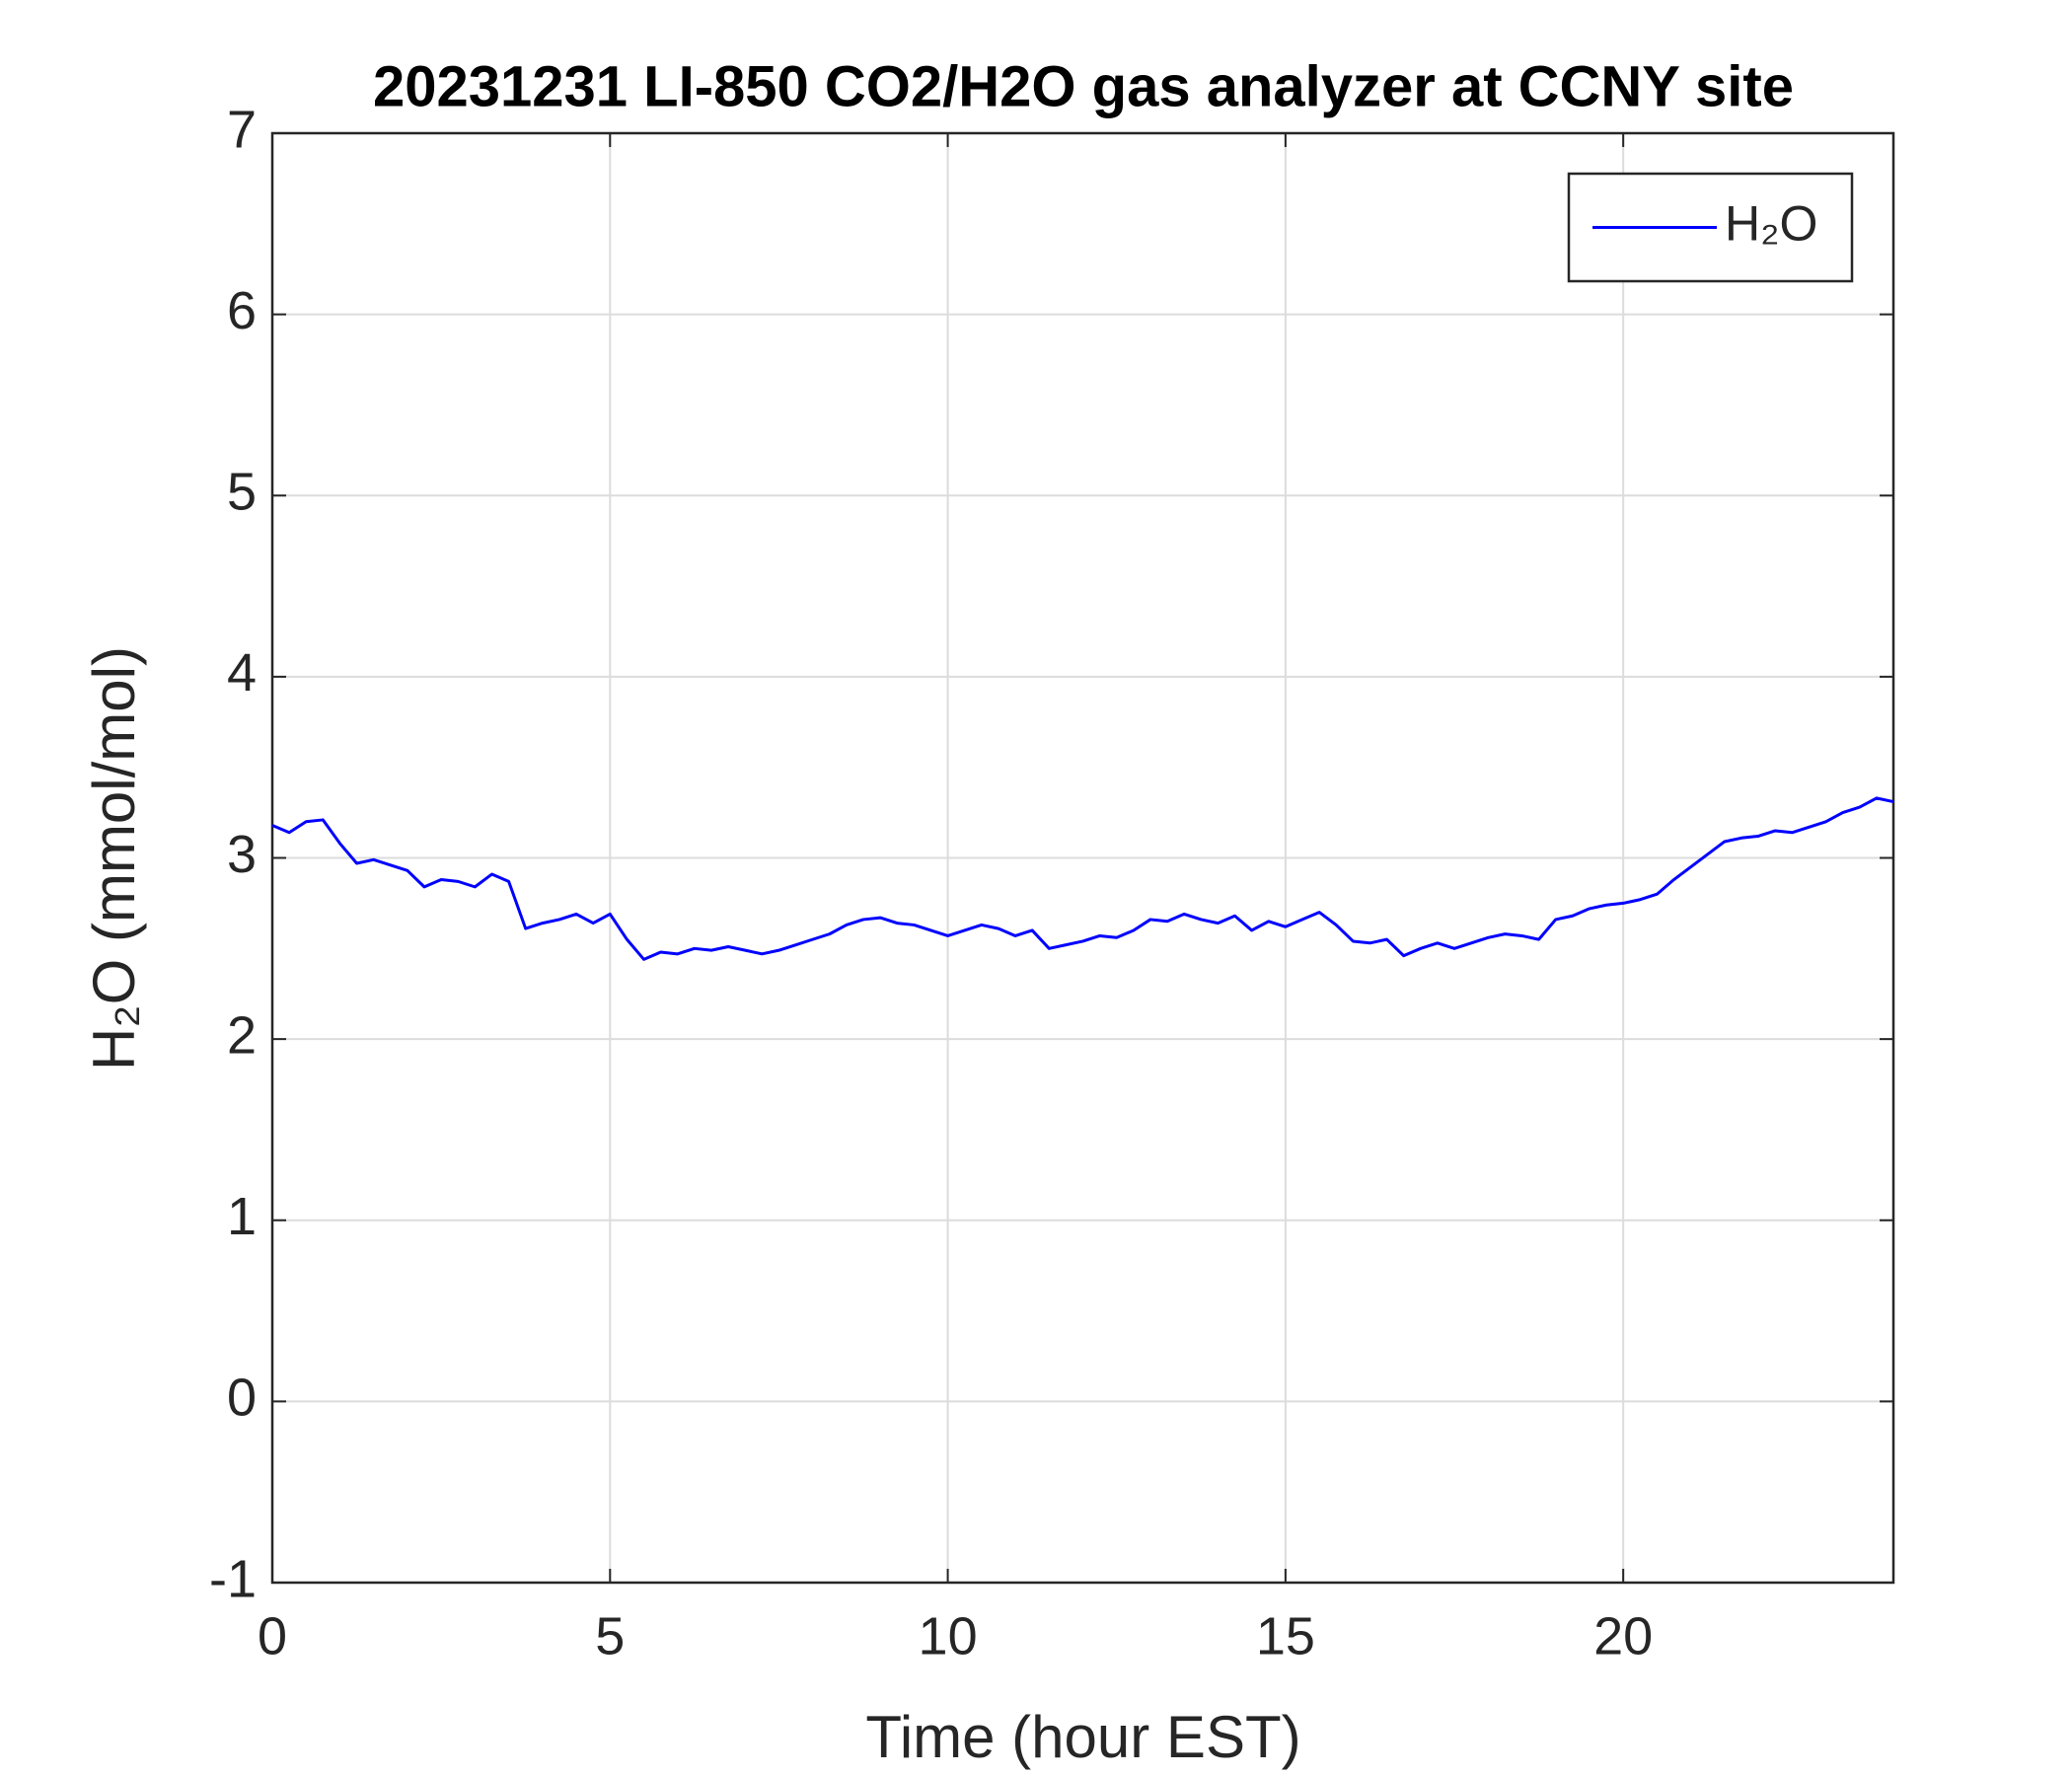 The height and width of the screenshot is (1776, 2072). Describe the element at coordinates (242, 129) in the screenshot. I see `y-tick-label: 7` at that location.